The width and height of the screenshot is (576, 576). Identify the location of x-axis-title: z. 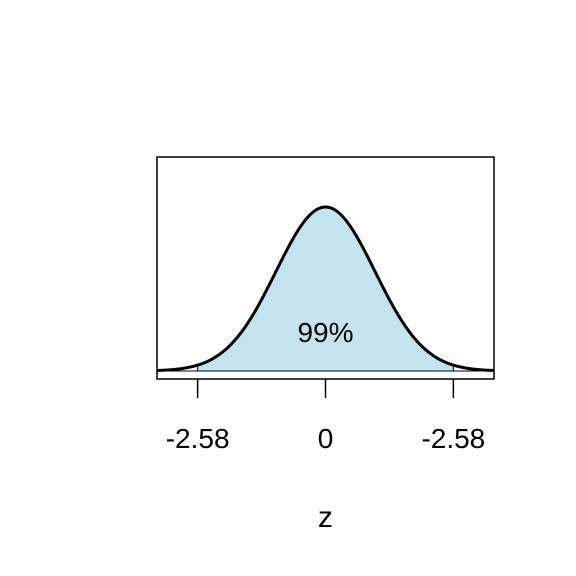
(325, 517).